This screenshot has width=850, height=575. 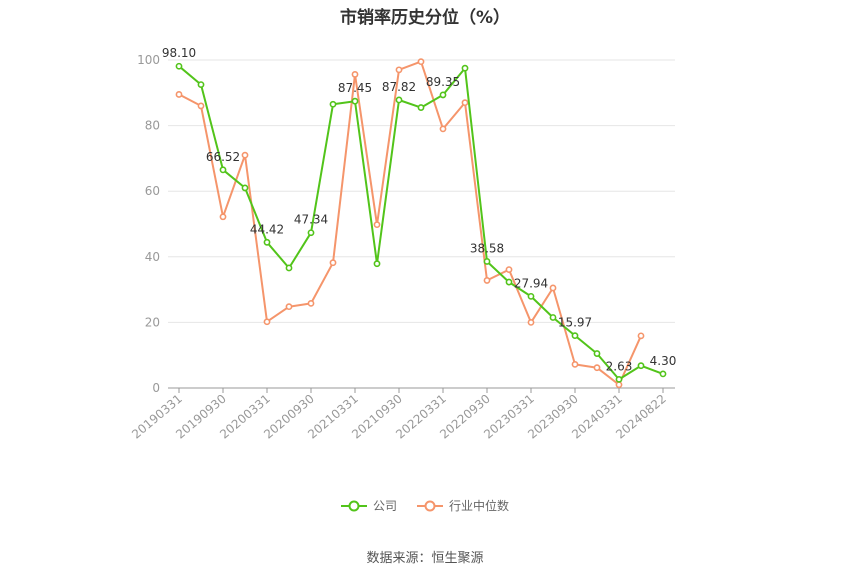 What do you see at coordinates (311, 220) in the screenshot?
I see `data-label: 47.34` at bounding box center [311, 220].